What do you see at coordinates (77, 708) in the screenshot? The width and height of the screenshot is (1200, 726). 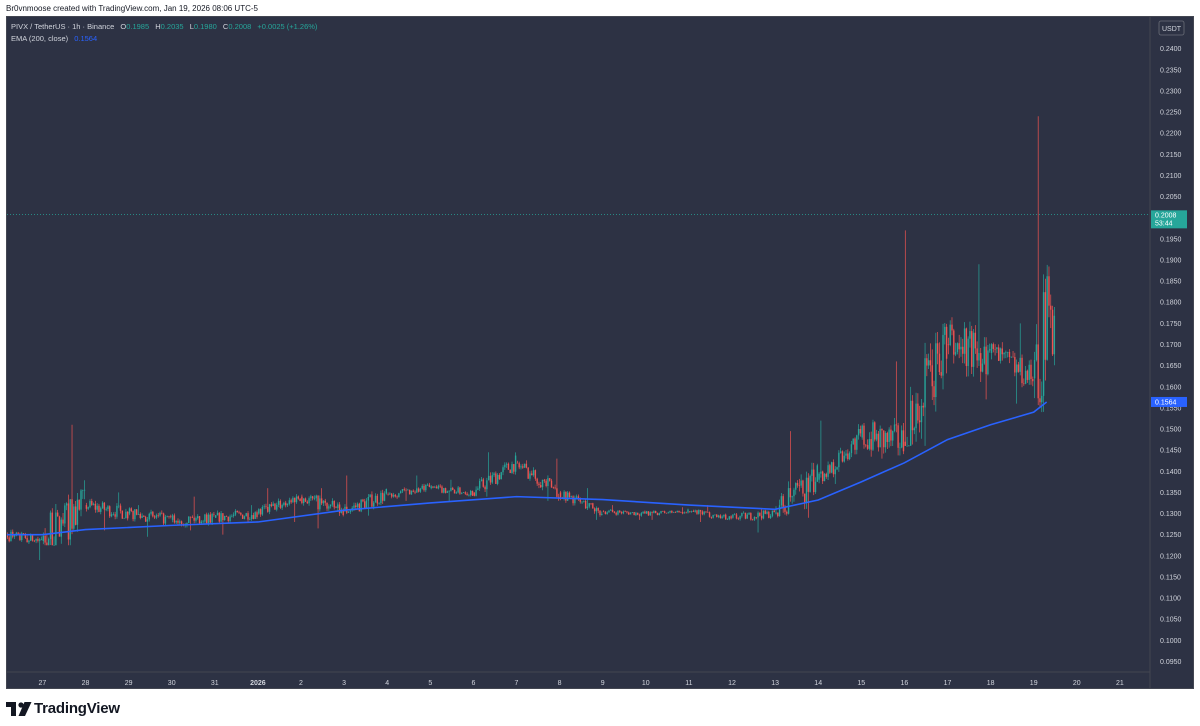 I see `tradingview-logo-text: TradingView` at bounding box center [77, 708].